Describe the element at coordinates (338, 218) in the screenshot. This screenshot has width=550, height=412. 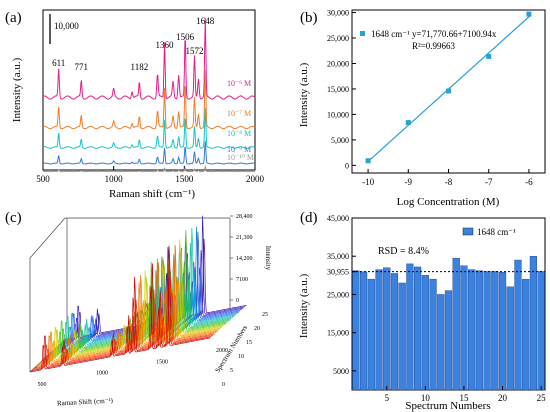
I see `d-y-tick-label: 45,000` at that location.